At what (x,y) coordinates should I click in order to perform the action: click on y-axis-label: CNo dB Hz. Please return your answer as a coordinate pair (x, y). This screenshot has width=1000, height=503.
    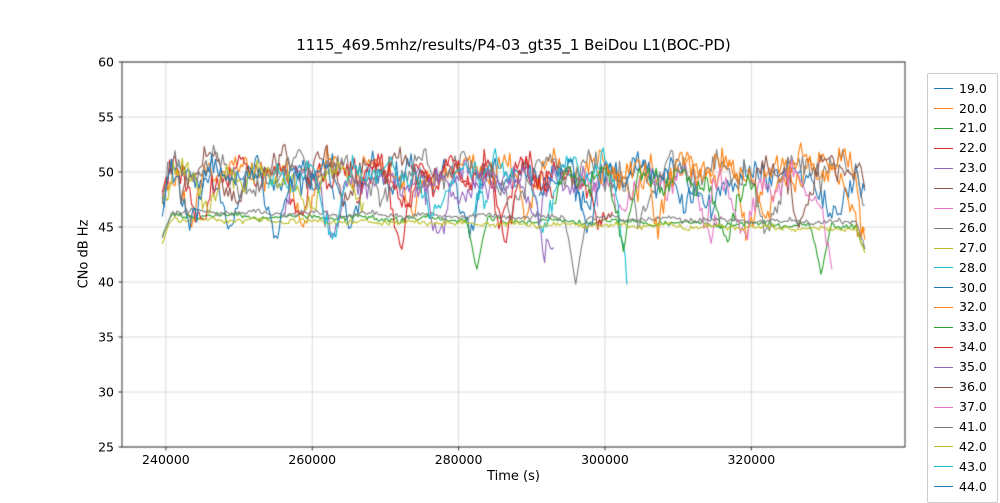
    Looking at the image, I should click on (84, 254).